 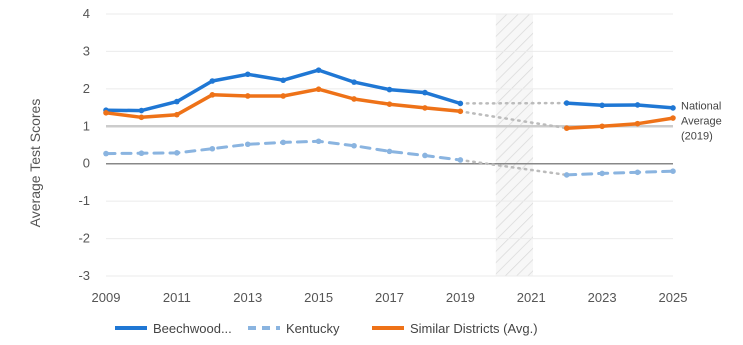 I want to click on y-tick-label: -2, so click(x=84, y=238).